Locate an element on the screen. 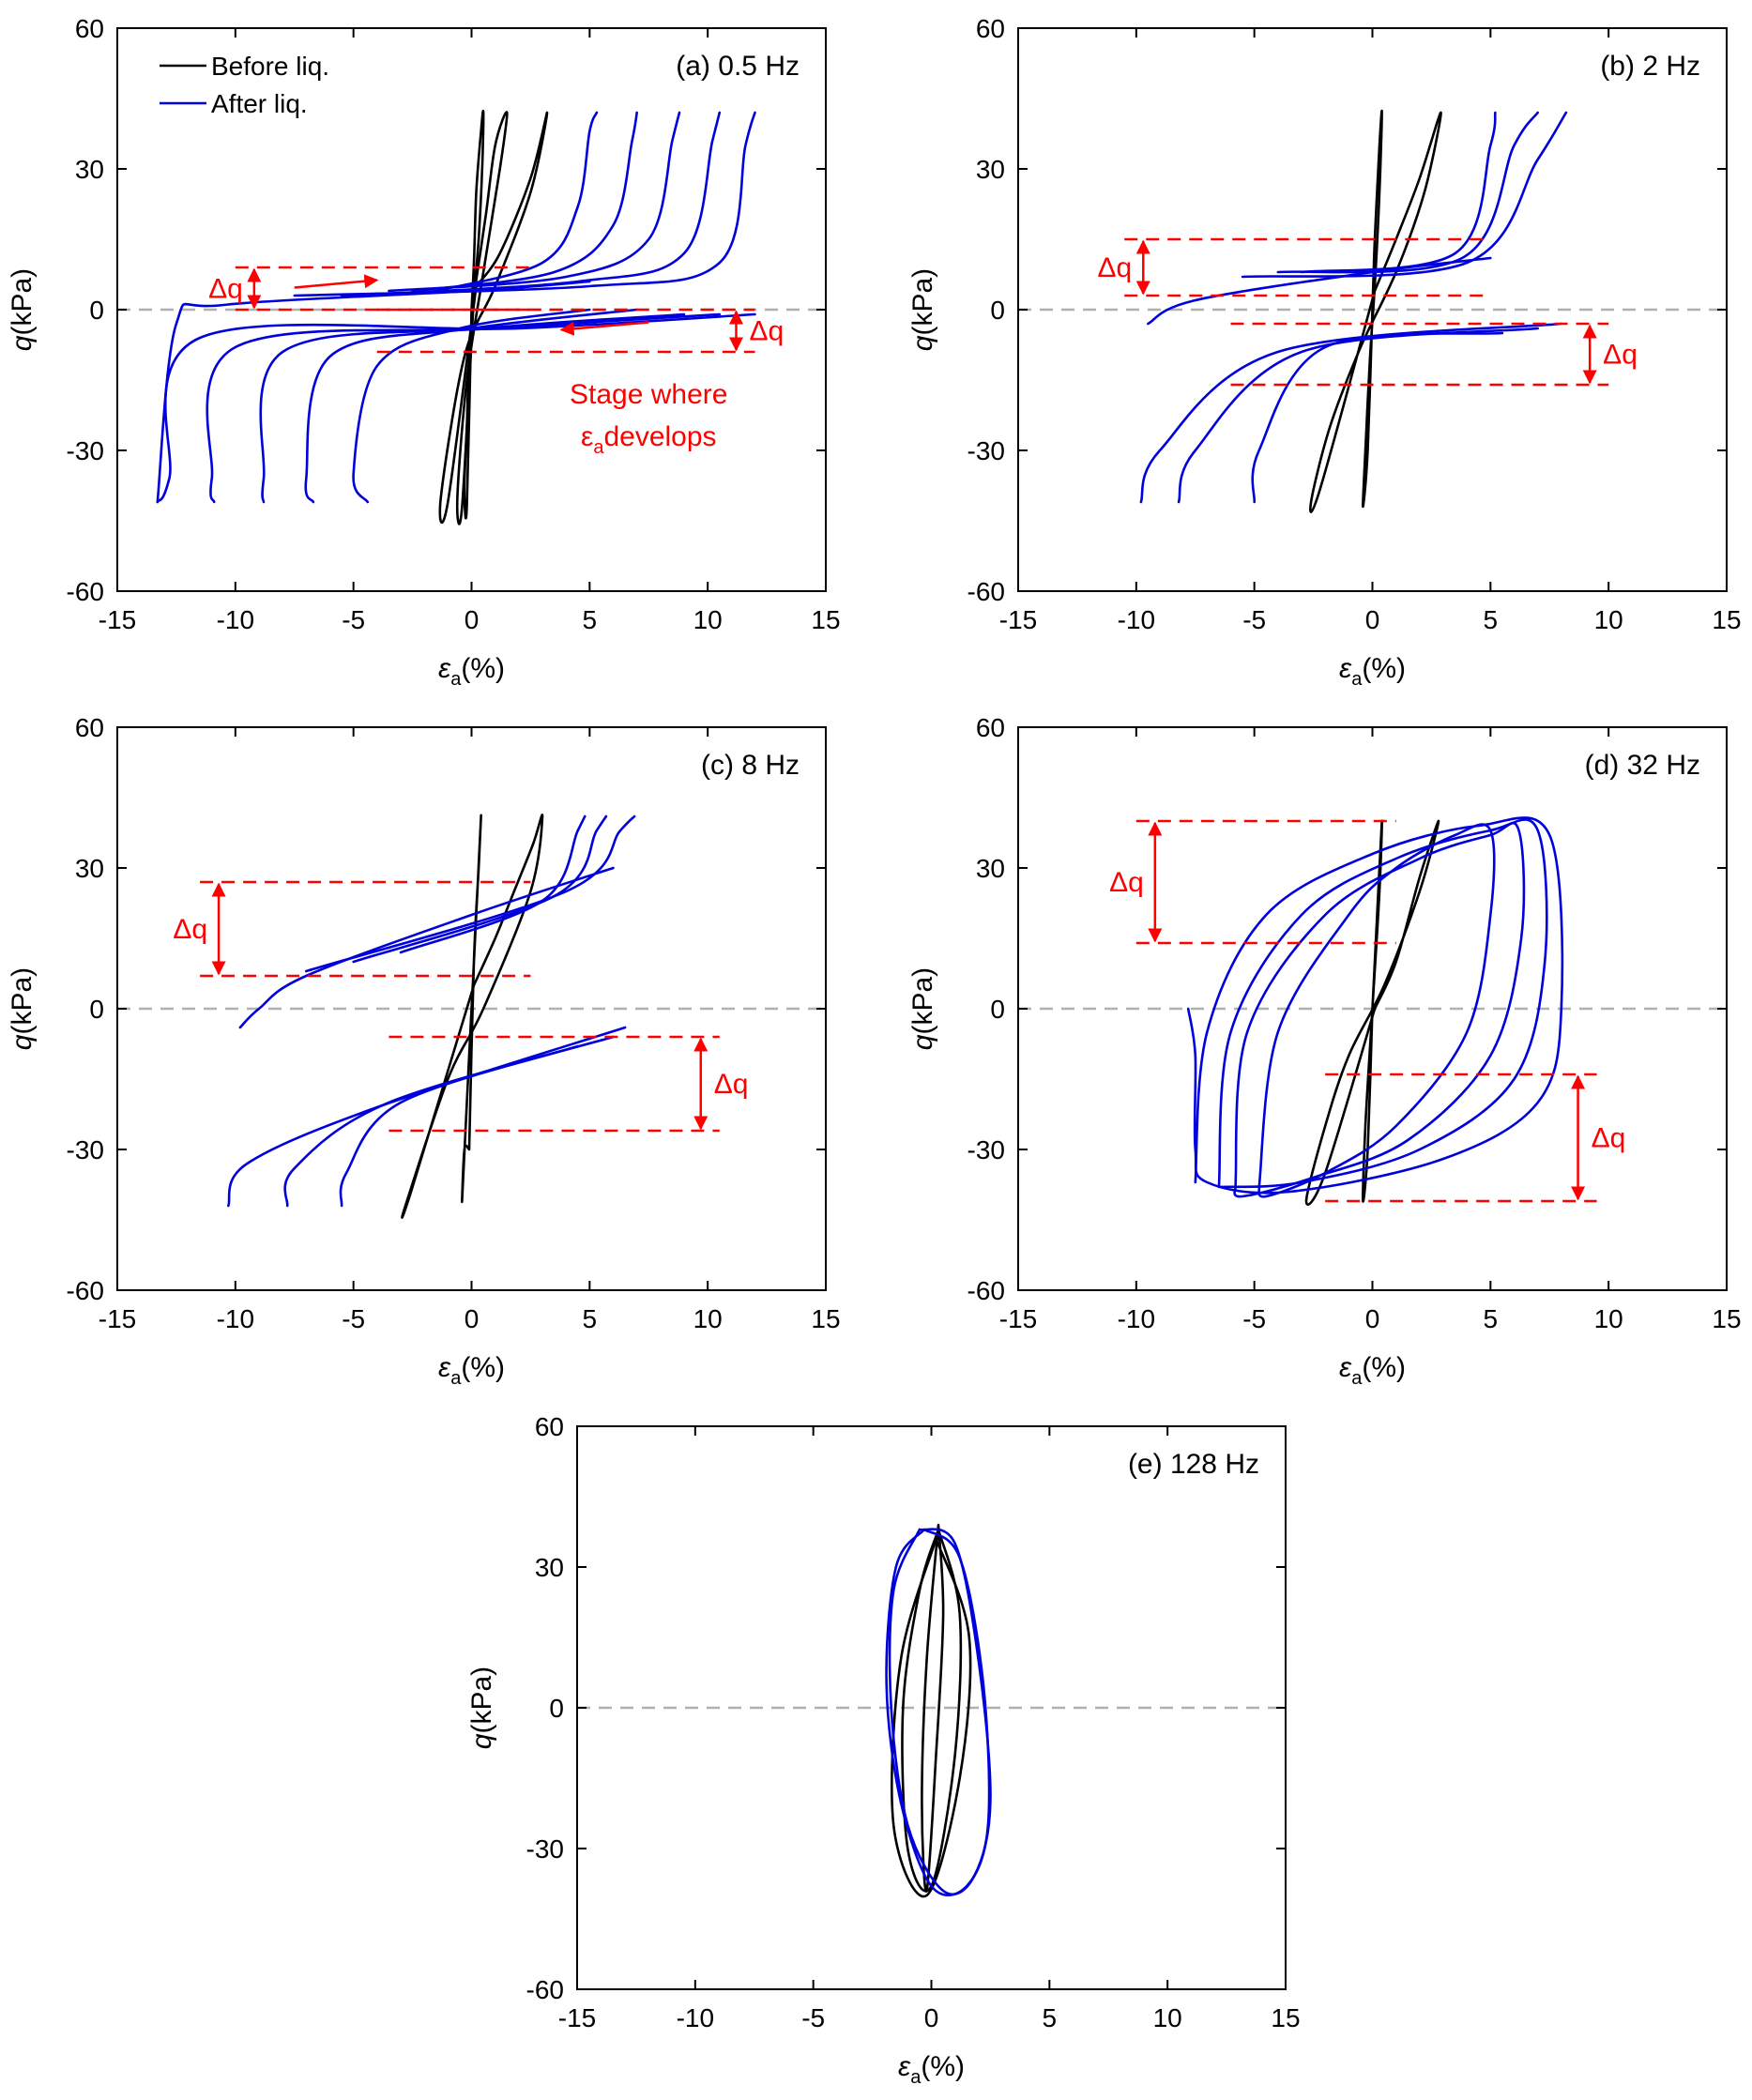 This screenshot has width=1752, height=2100. panel-title: (d) 32 Hz is located at coordinates (1642, 765).